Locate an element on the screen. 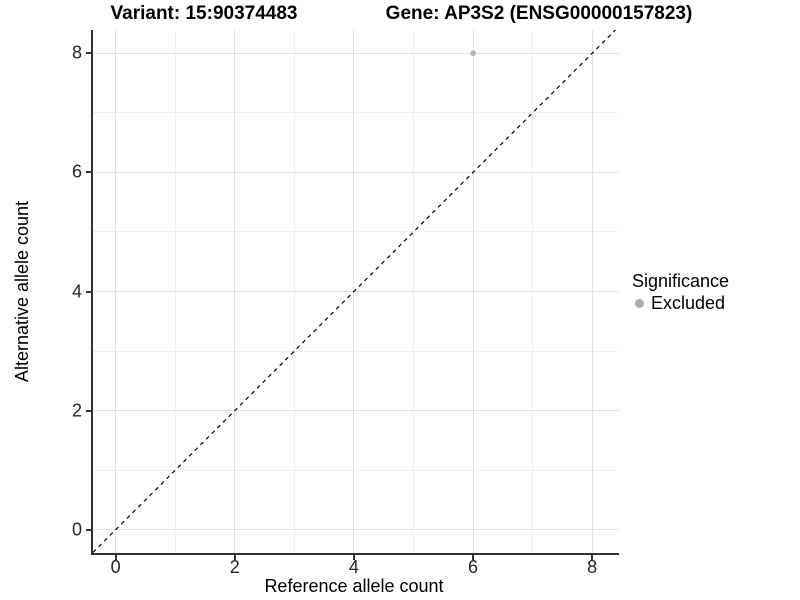  x-tick-label: 2 is located at coordinates (234, 567).